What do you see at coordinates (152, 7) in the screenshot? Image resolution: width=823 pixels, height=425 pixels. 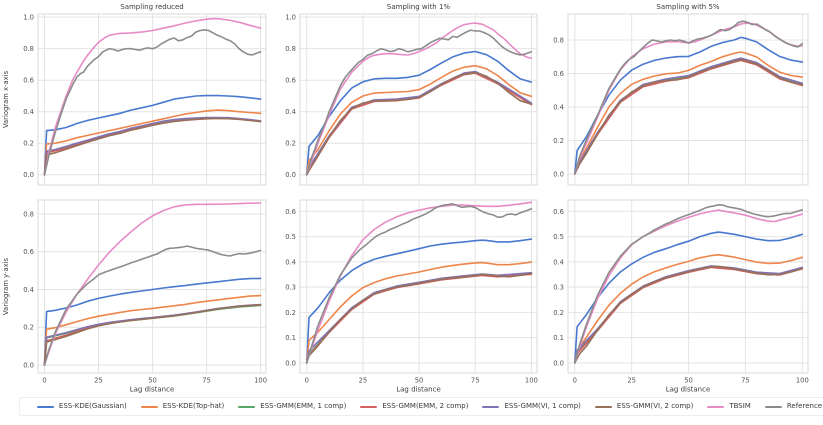 I see `subplot-title: Sampling reduced` at bounding box center [152, 7].